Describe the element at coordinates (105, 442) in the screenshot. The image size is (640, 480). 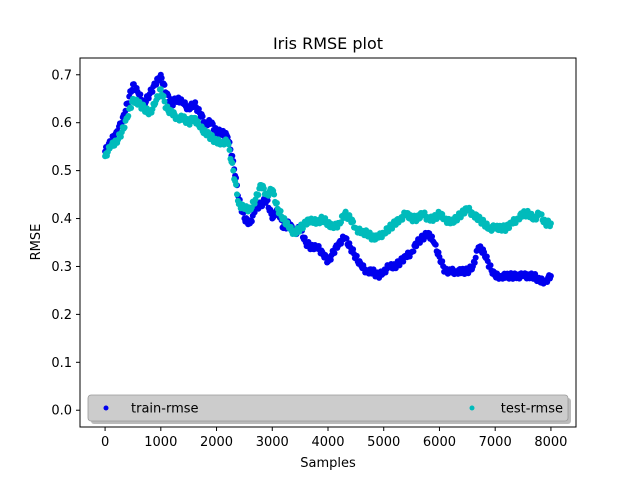
I see `x-tick-label: 0` at that location.